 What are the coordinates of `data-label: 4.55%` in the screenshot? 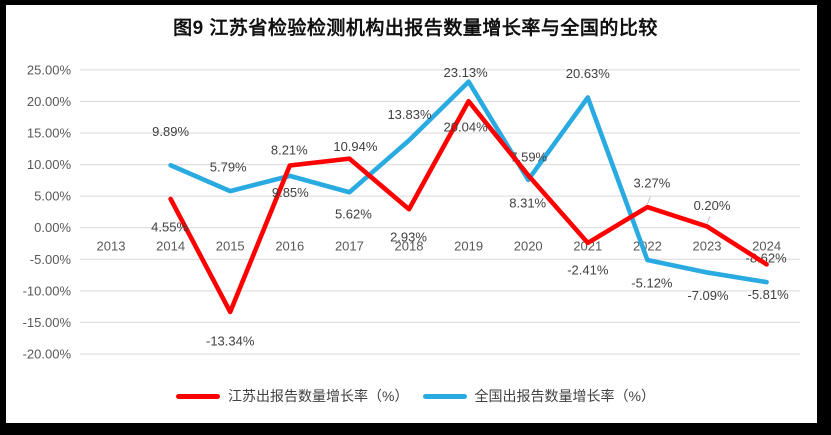 It's located at (169, 226).